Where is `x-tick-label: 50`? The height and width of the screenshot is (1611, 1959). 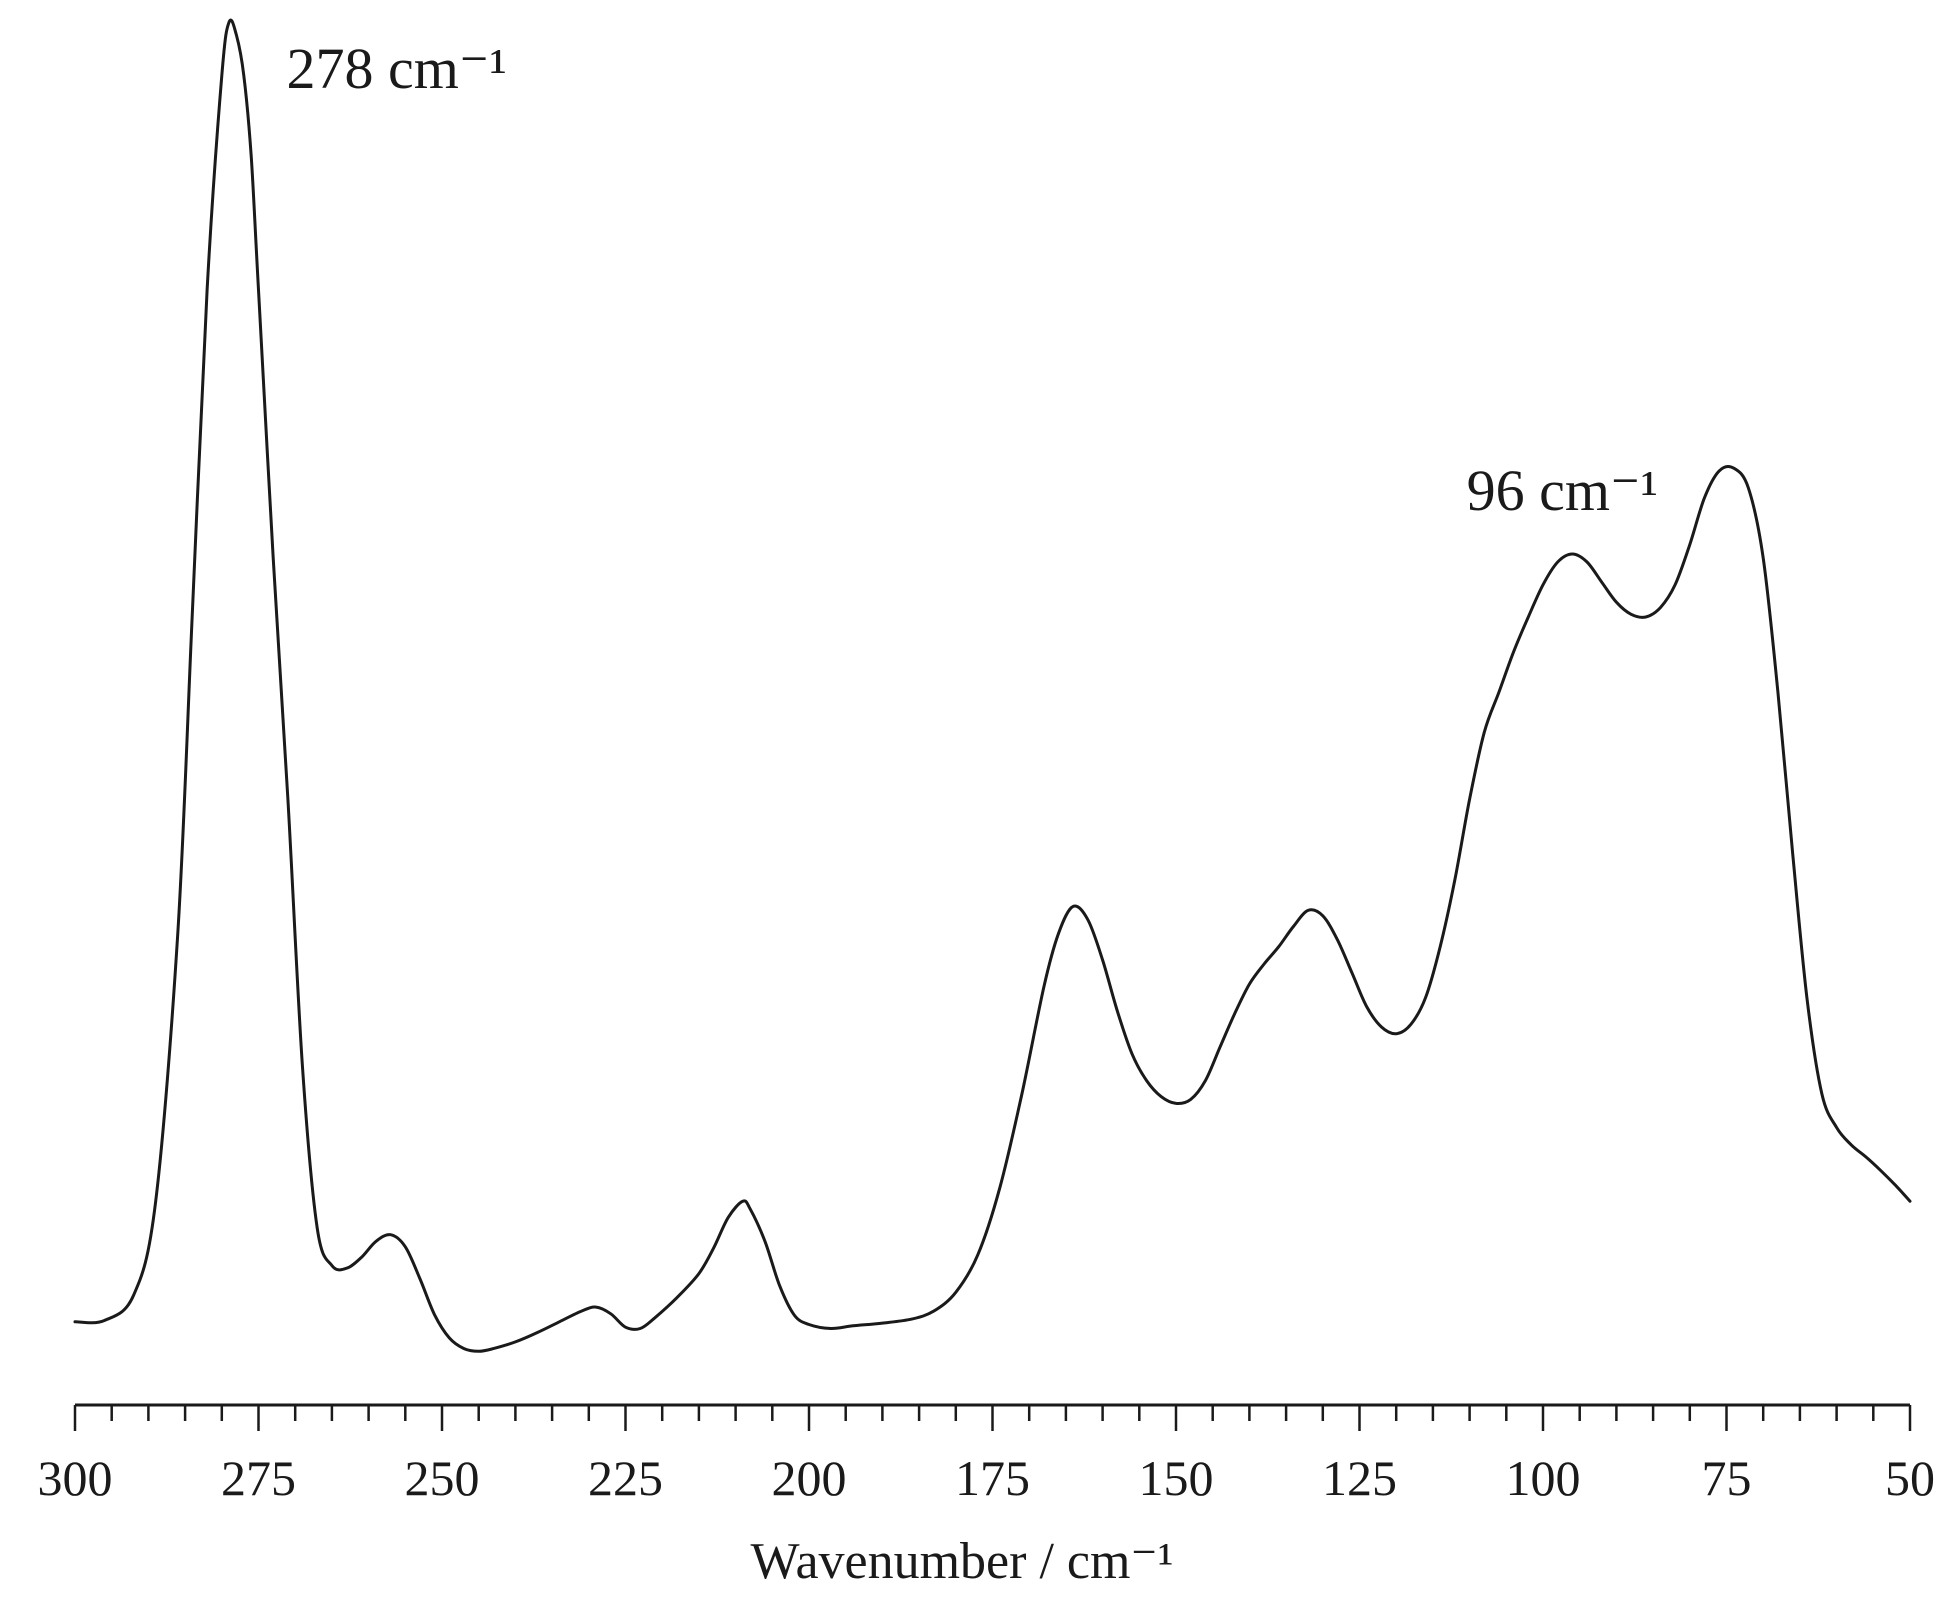 x-tick-label: 50 is located at coordinates (1910, 1478).